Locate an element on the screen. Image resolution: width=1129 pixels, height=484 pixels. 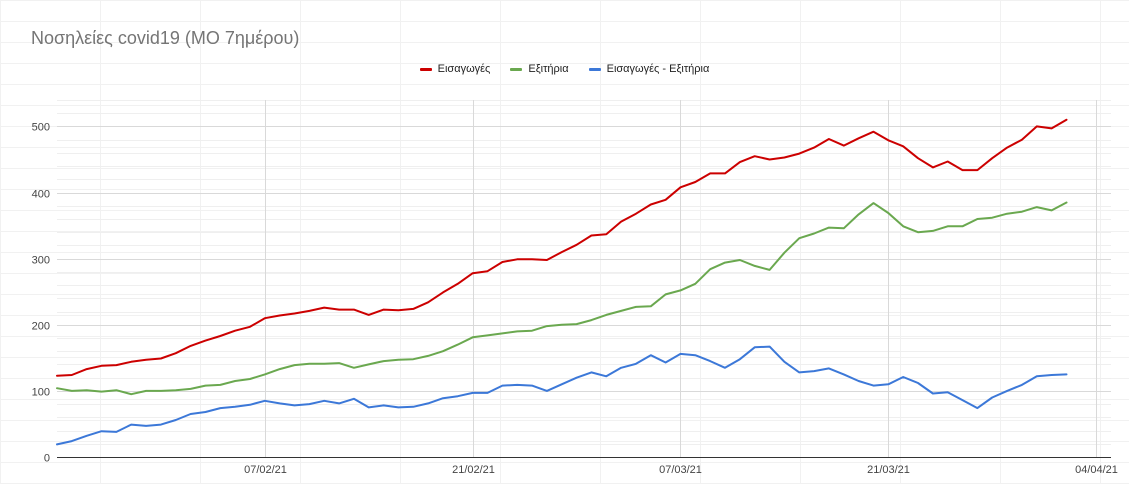
legend-label: Εισαγωγές is located at coordinates (464, 69).